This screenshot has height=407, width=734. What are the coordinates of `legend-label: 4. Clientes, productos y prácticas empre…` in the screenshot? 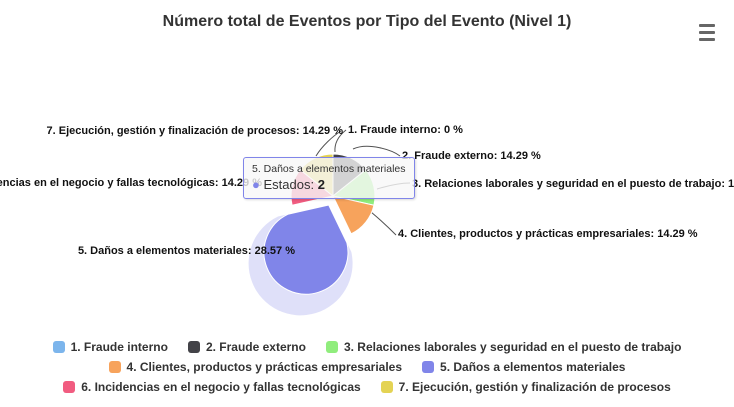 It's located at (264, 367).